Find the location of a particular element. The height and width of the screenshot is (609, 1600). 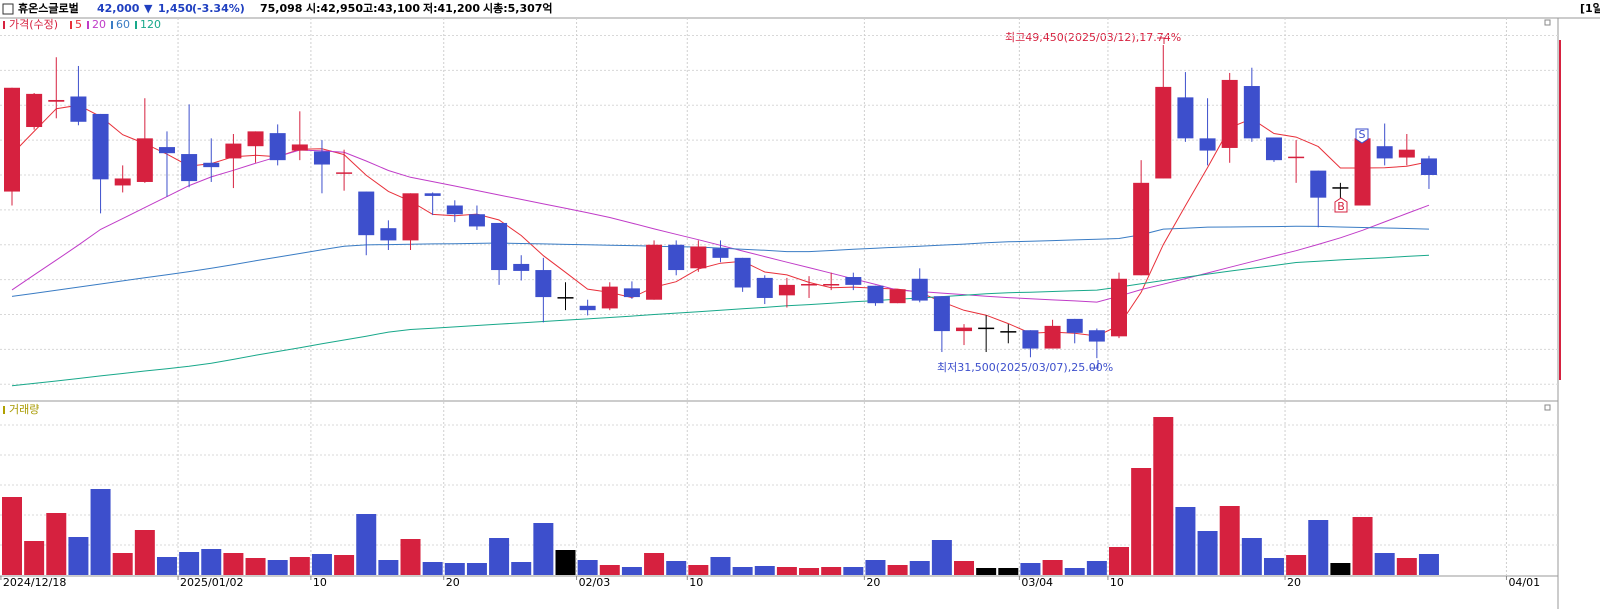

x-tick-label: 2024/12/18 is located at coordinates (34, 582).